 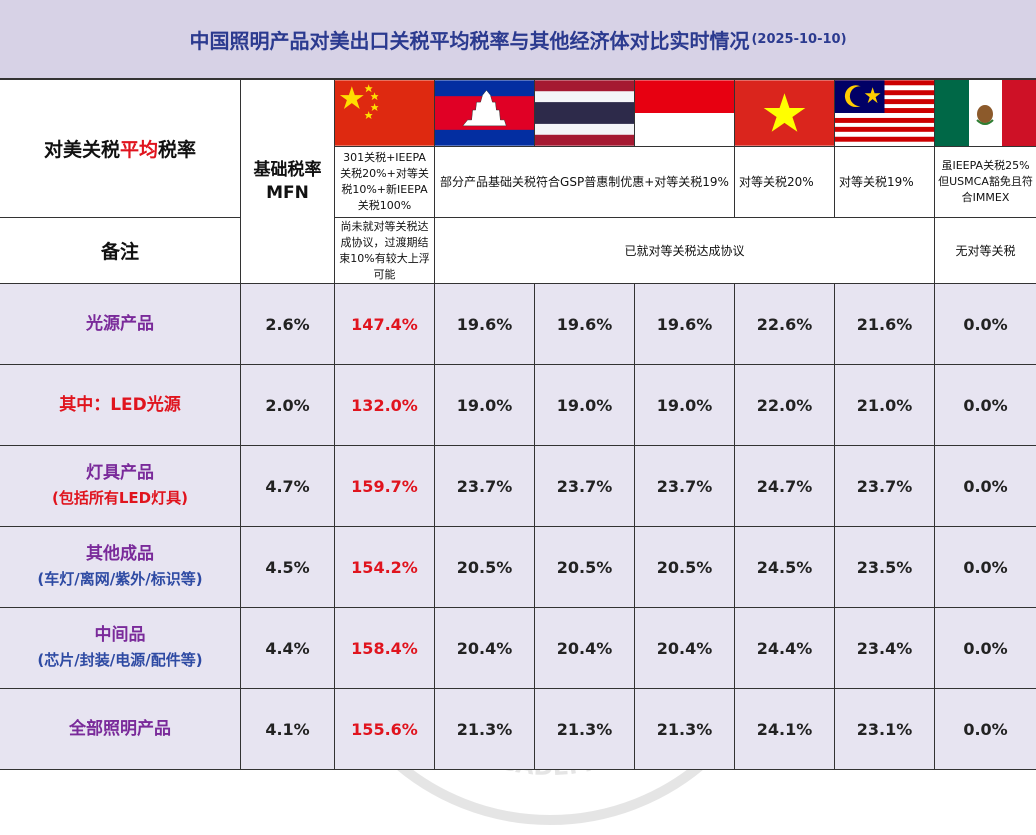 I want to click on china-value: 158.4%, so click(x=385, y=648).